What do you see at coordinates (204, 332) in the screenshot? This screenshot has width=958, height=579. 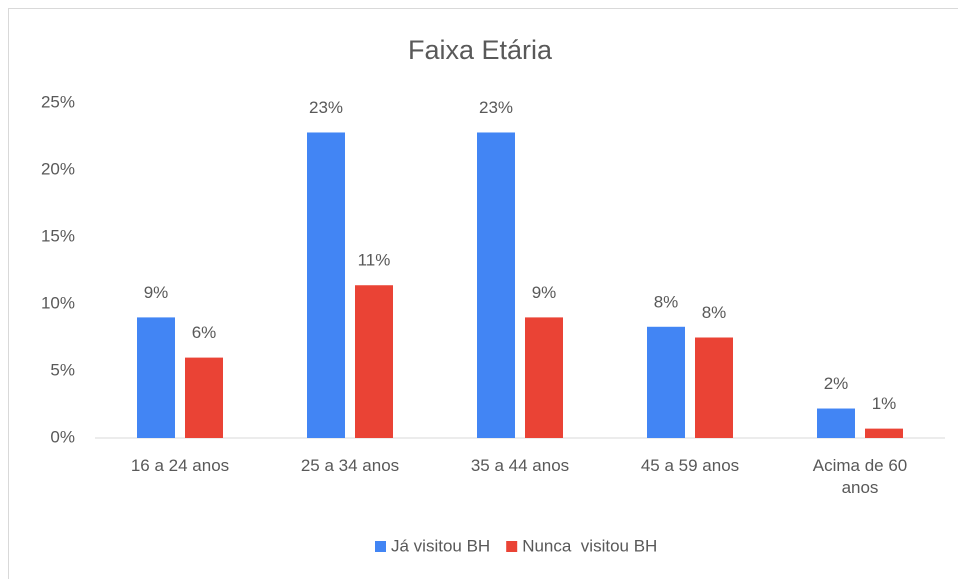 I see `data-label: 6%` at bounding box center [204, 332].